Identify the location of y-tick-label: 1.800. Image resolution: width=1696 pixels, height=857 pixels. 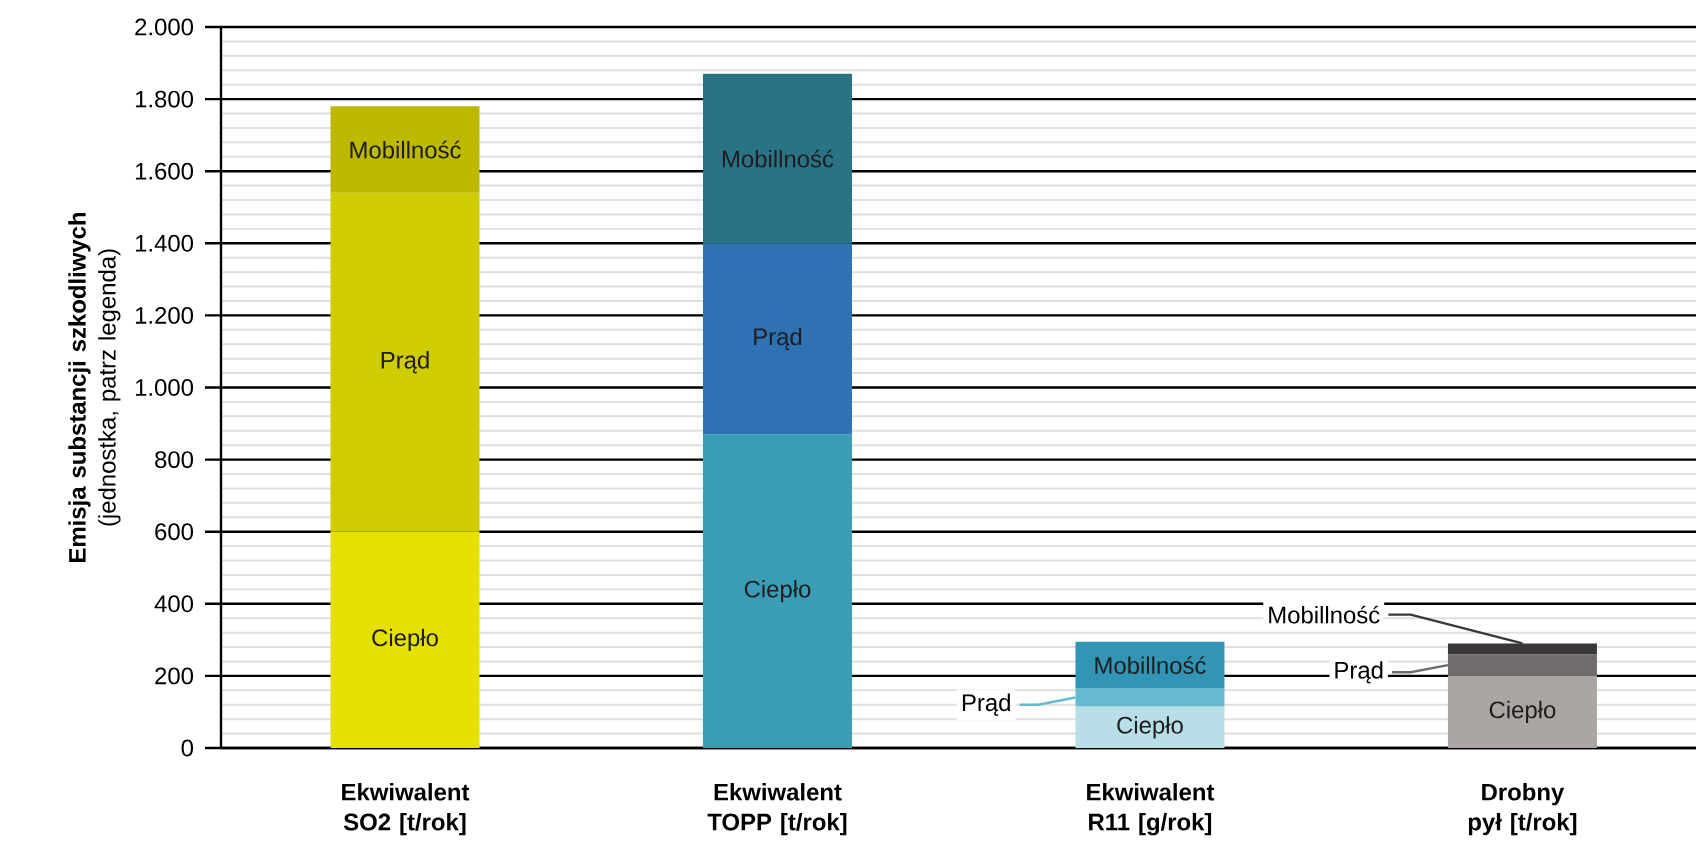
(164, 99).